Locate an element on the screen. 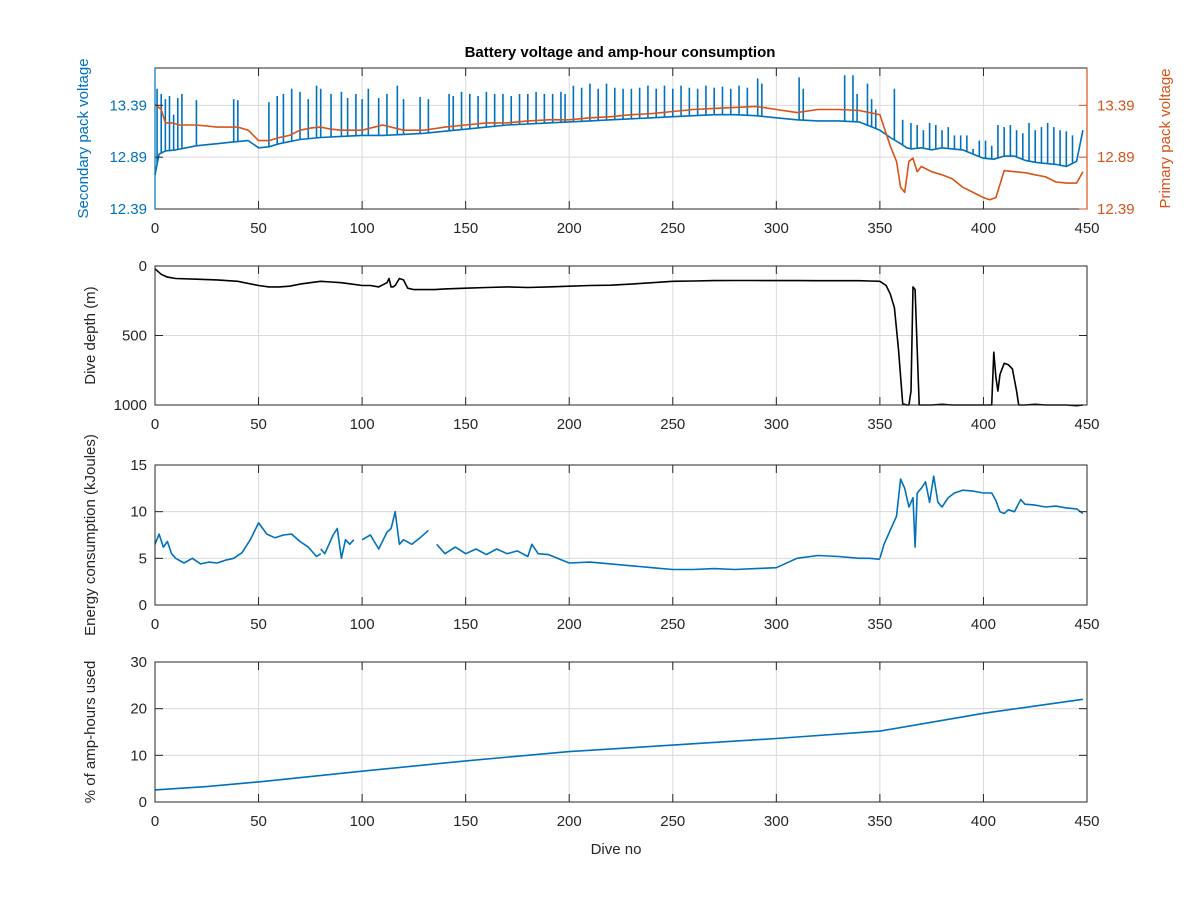  y2-tick-label: 13.39 is located at coordinates (1116, 105).